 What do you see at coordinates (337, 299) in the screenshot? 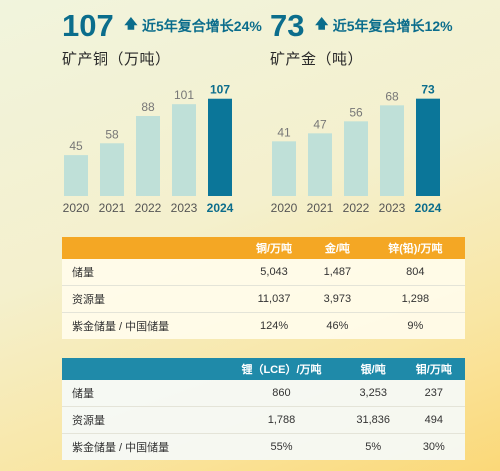
I see `table-cell: 3,973` at bounding box center [337, 299].